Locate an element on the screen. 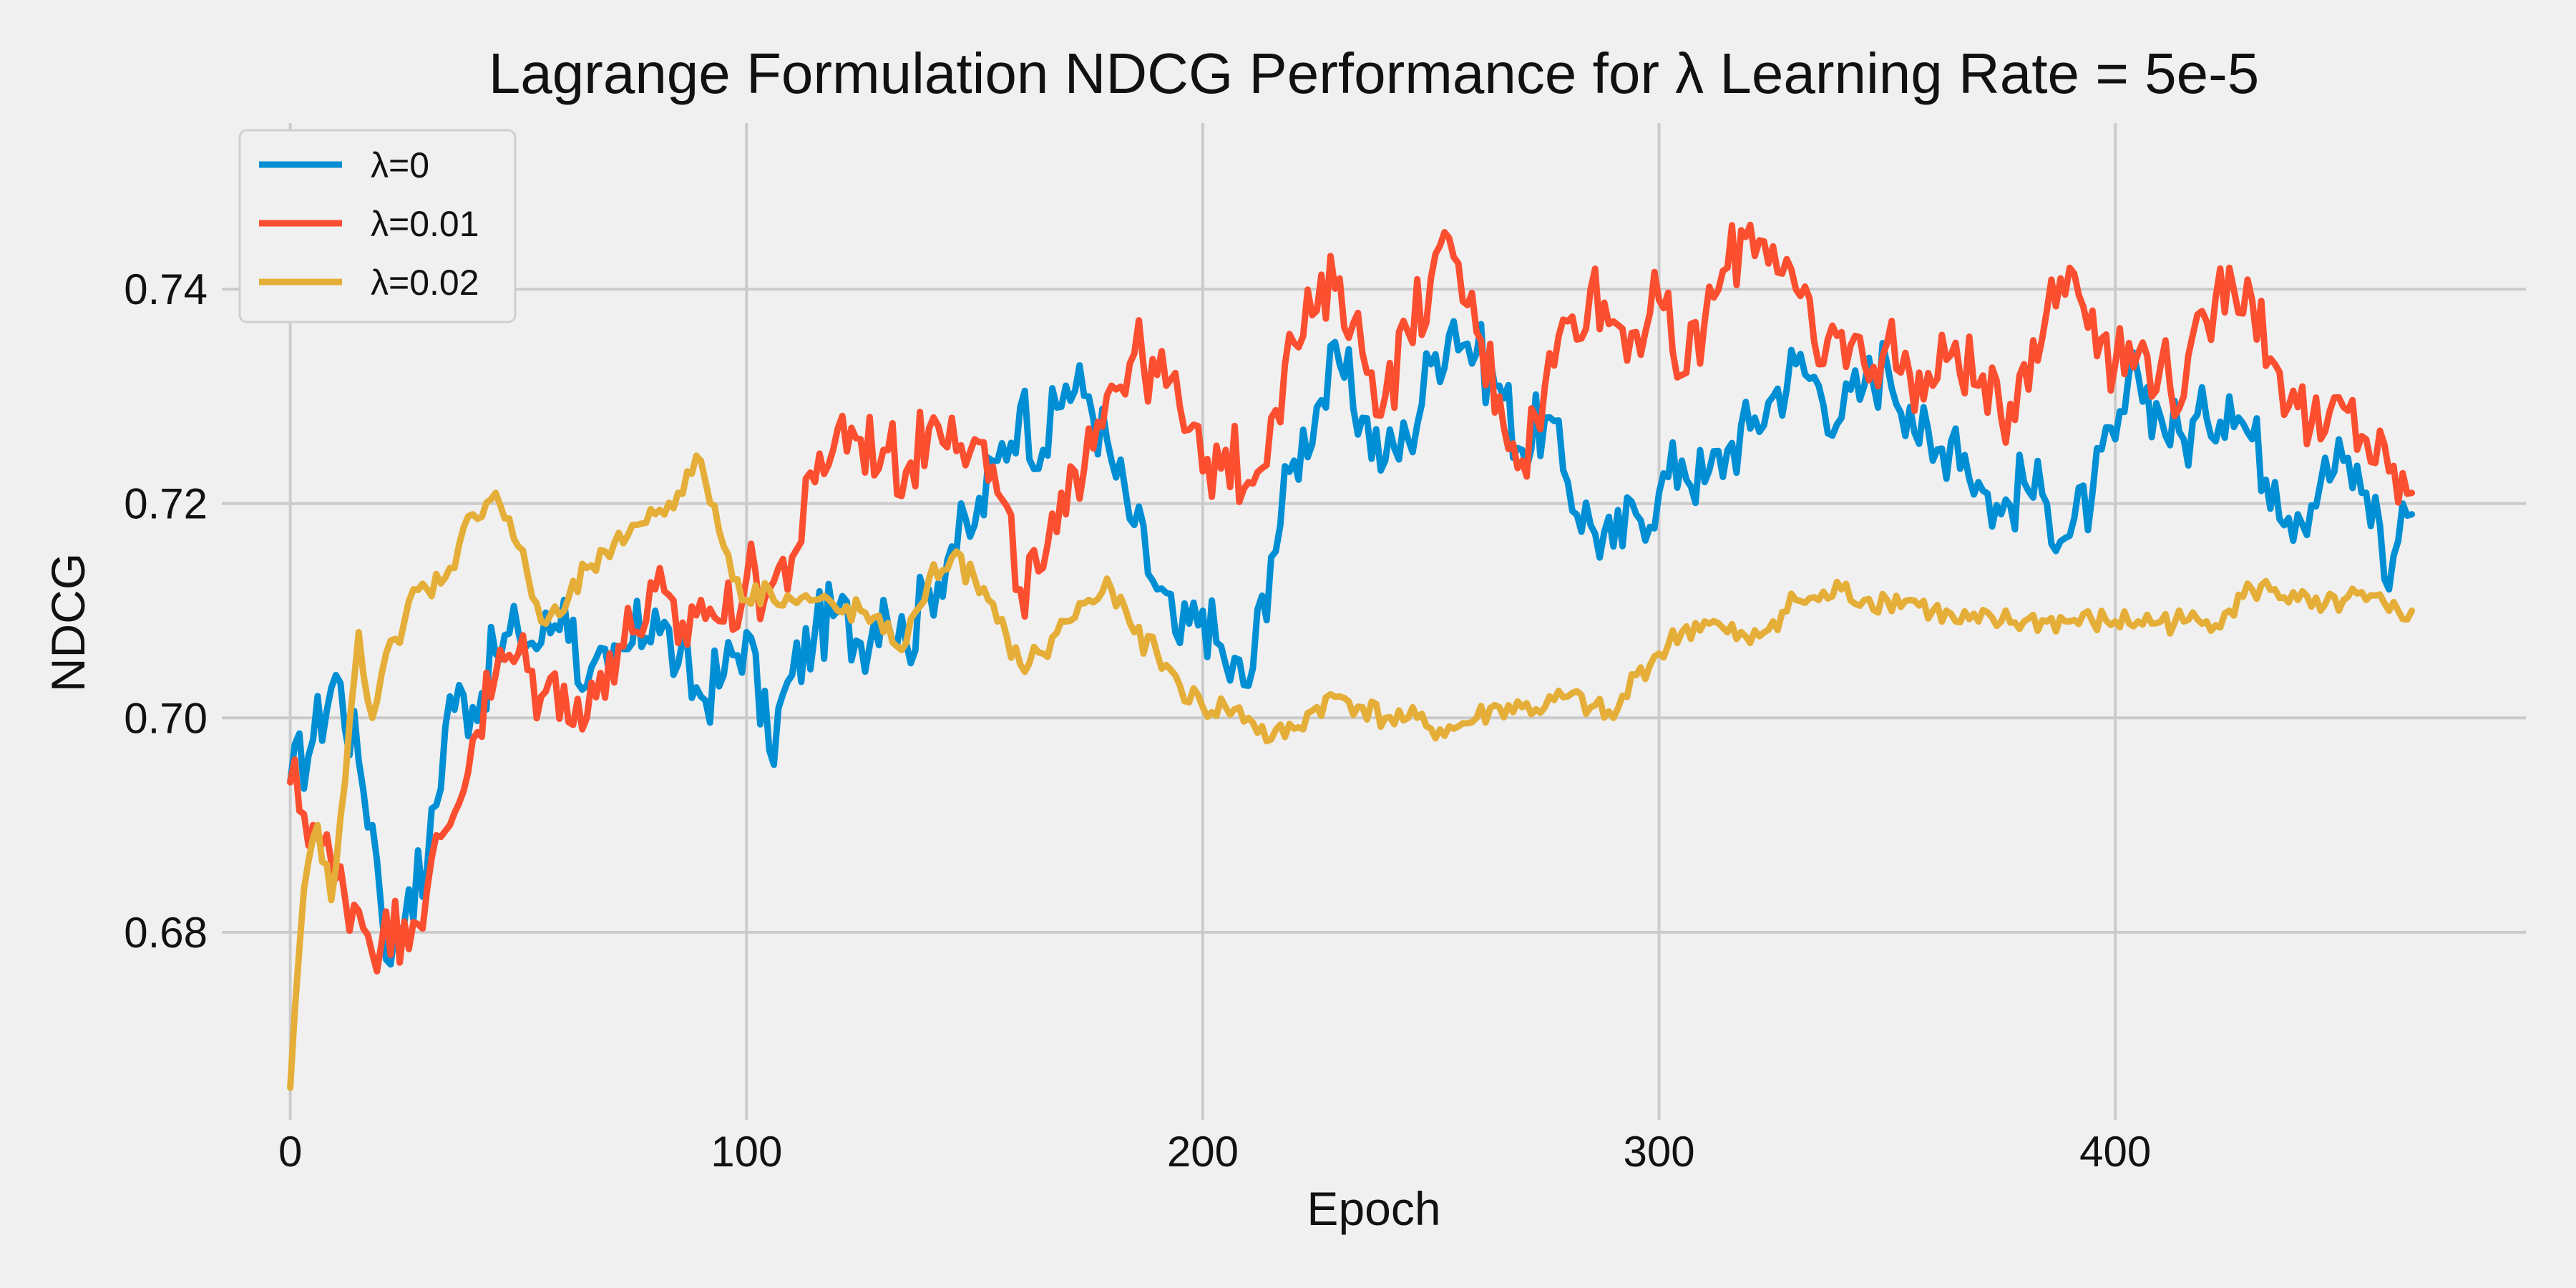 This screenshot has height=1288, width=2576. legend: λ=0 λ=0.01 λ=0.02 is located at coordinates (377, 226).